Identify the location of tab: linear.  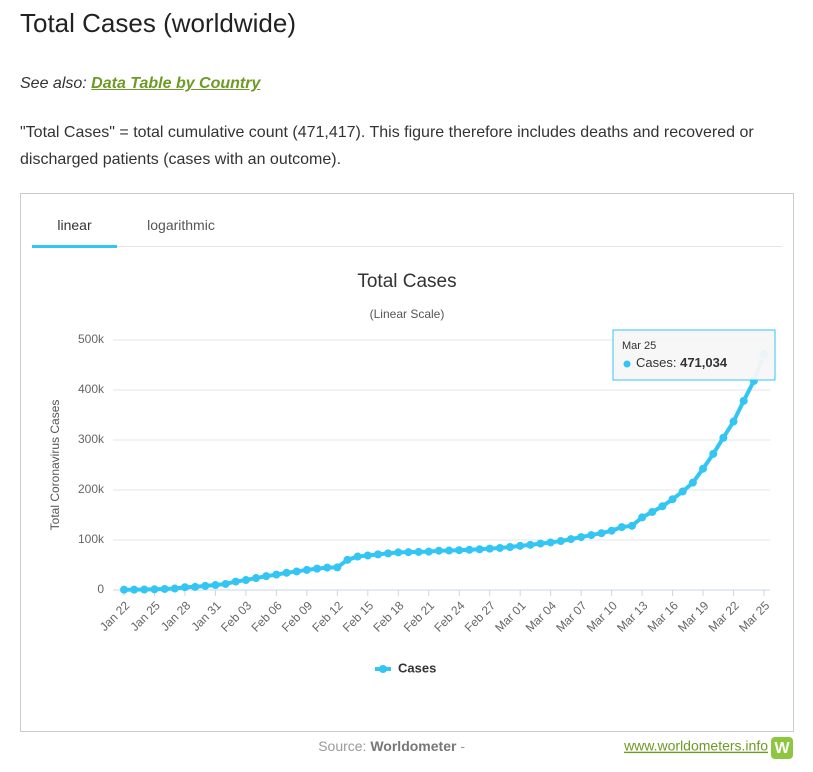
(74, 225).